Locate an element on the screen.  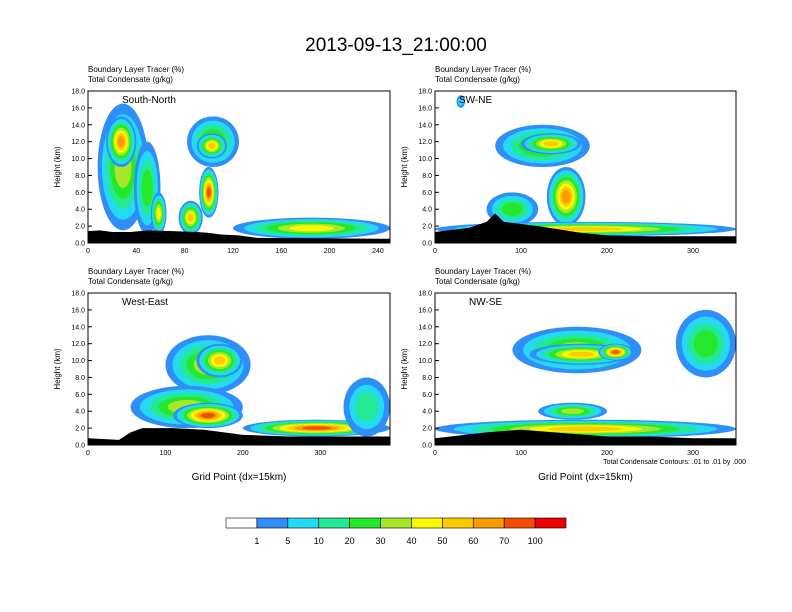
colorbar-label: 30 is located at coordinates (381, 541).